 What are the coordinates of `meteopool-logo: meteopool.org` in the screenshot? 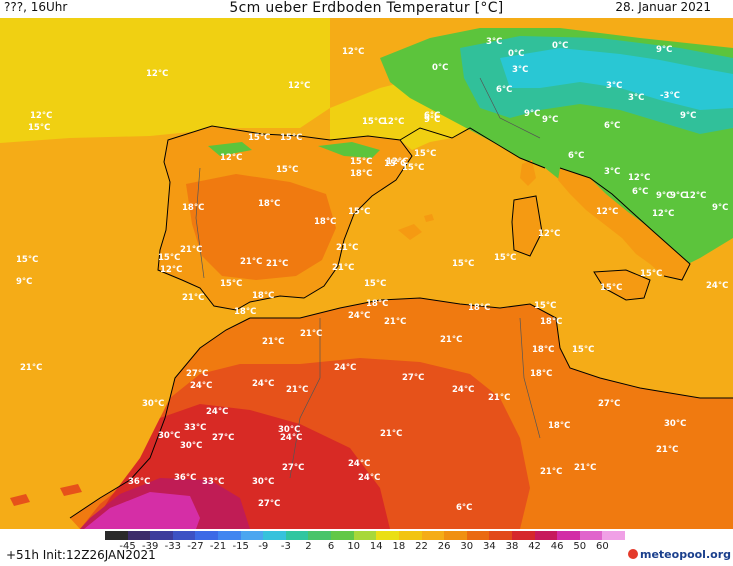 It's located at (679, 554).